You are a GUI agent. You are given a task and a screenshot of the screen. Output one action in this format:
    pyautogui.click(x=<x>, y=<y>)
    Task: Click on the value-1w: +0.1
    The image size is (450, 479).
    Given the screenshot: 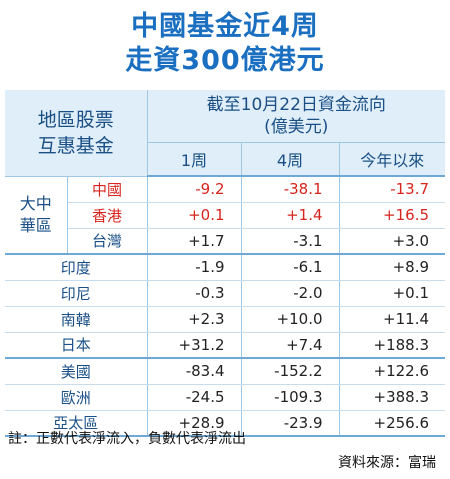 What is the action you would take?
    pyautogui.click(x=194, y=215)
    